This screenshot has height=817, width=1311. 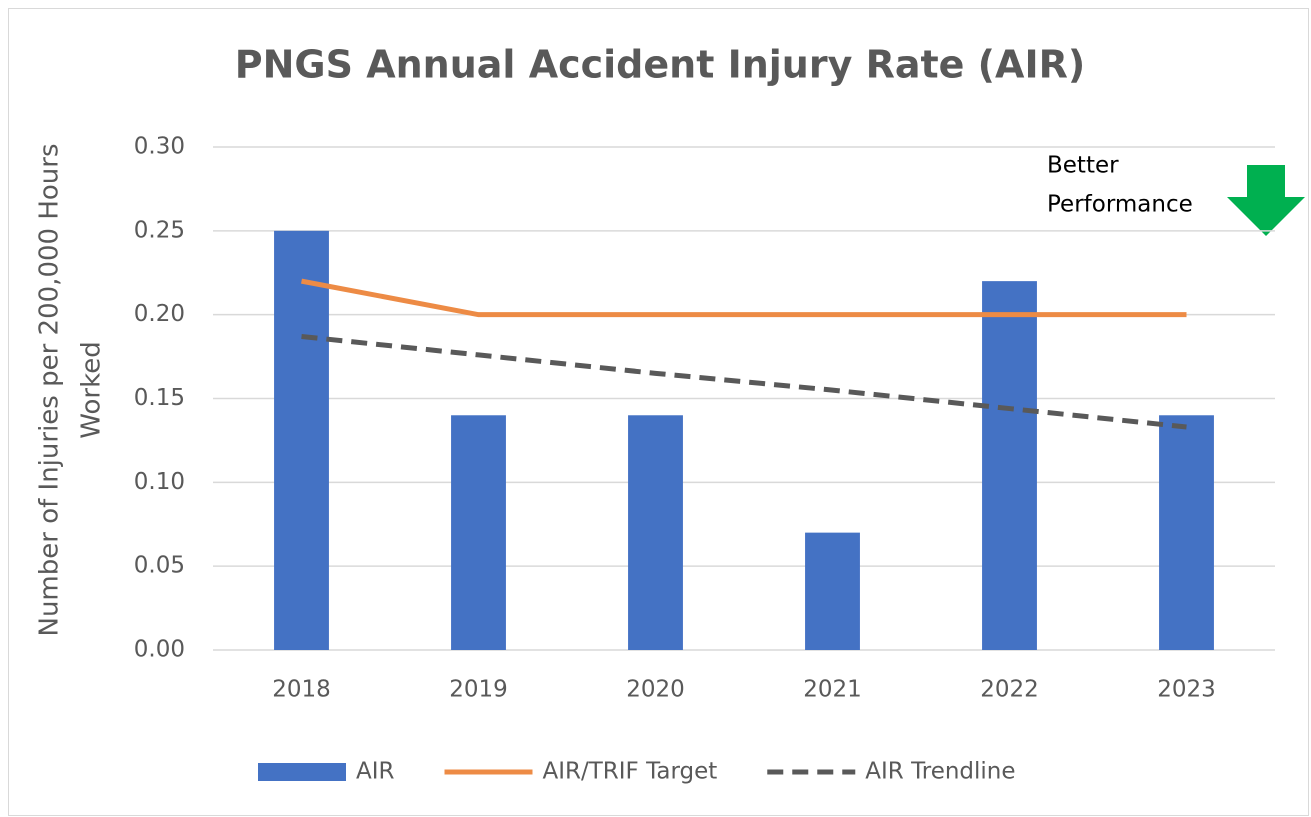 I want to click on y-axis-label: Worked, so click(x=92, y=389).